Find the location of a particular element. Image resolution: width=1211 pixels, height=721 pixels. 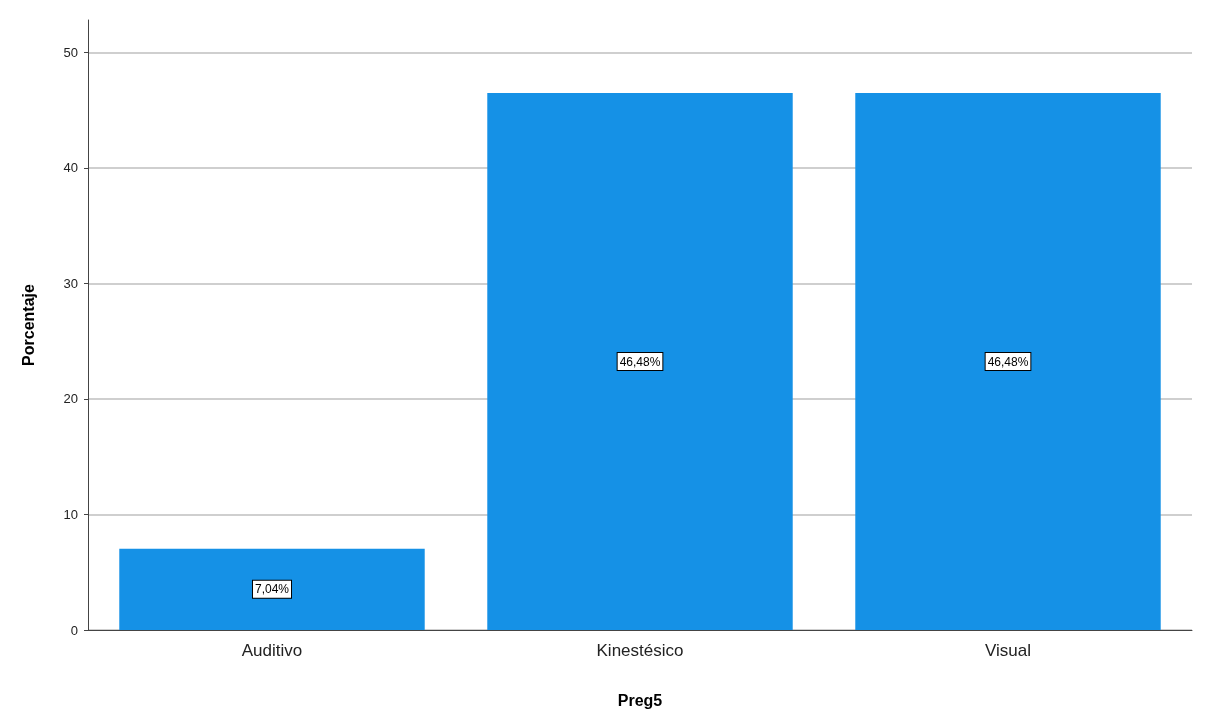

data-label: 7,04% is located at coordinates (272, 589).